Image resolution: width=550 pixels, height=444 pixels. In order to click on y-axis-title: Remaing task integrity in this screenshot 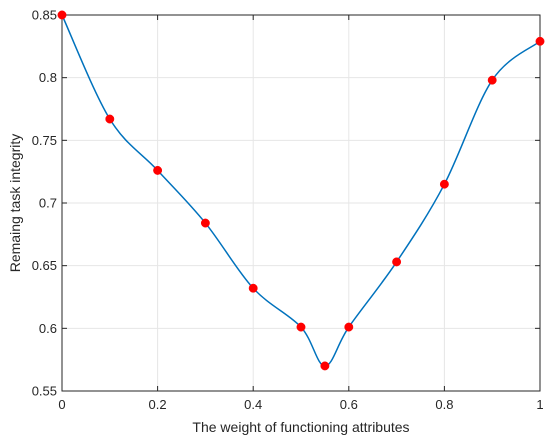, I will do `click(15, 203)`.